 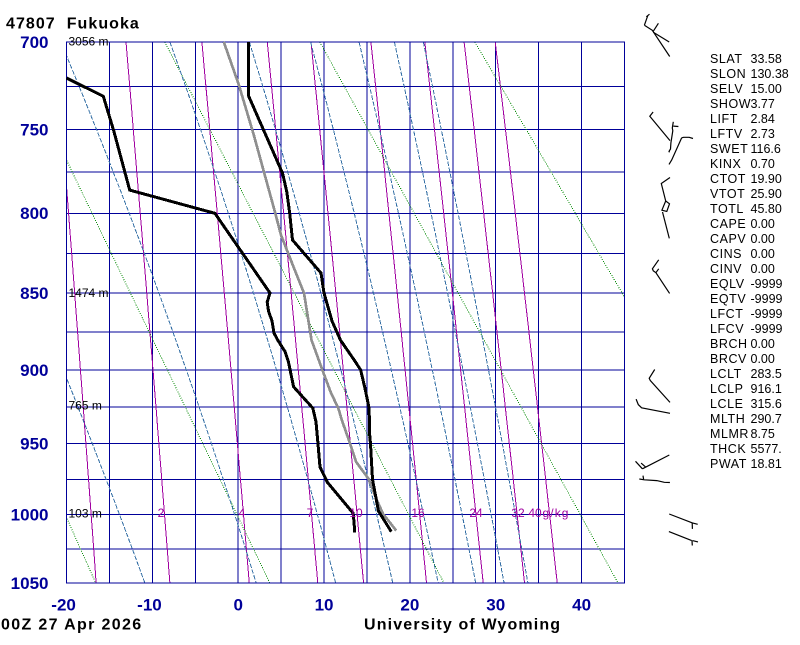 I want to click on svg-text: SLAT, so click(x=726, y=59).